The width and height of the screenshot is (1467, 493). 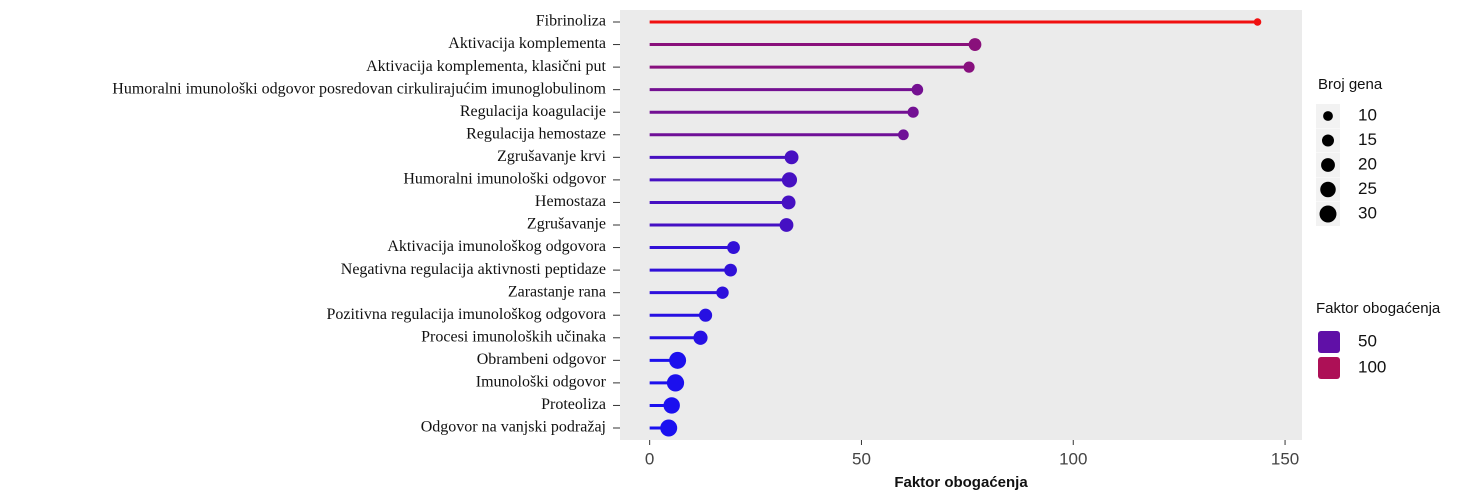 I want to click on color-legend-label: 100, so click(x=1372, y=366).